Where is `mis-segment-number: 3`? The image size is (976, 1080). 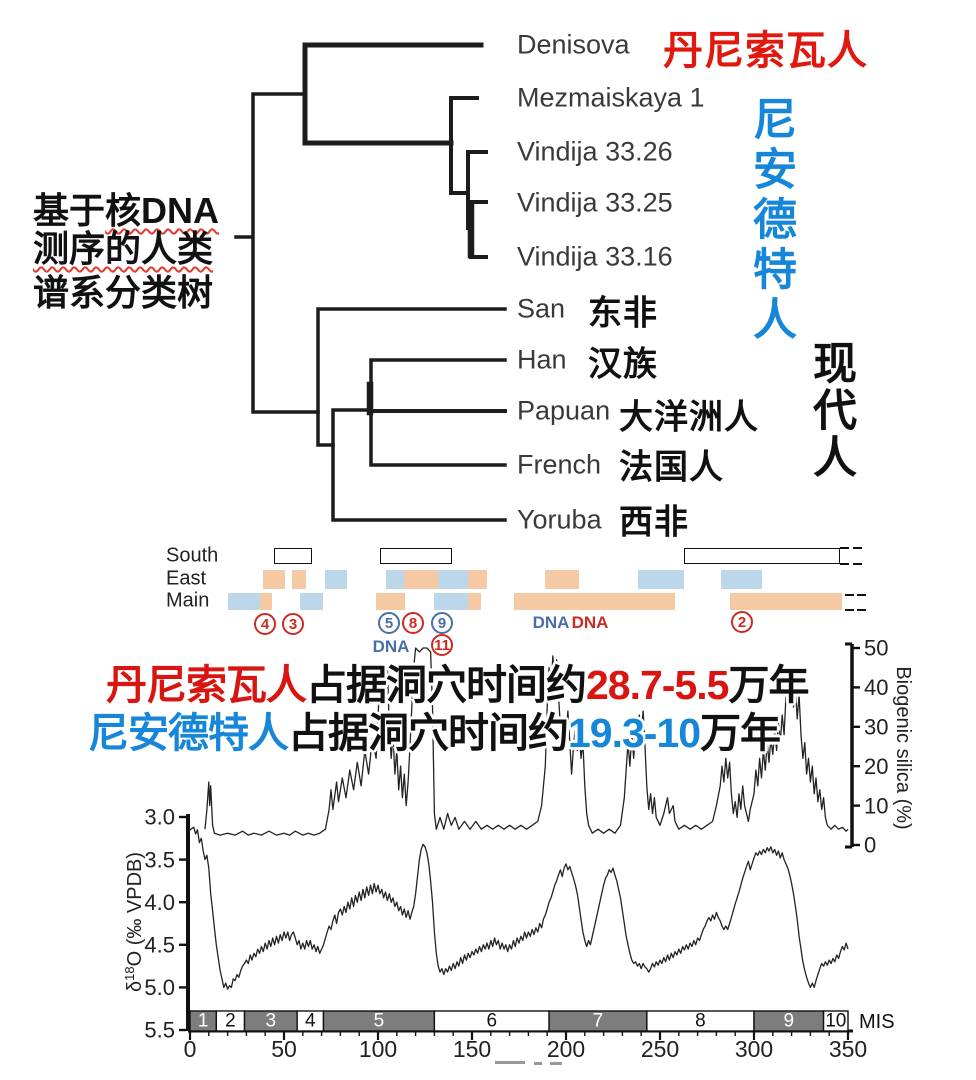
mis-segment-number: 3 is located at coordinates (271, 1021).